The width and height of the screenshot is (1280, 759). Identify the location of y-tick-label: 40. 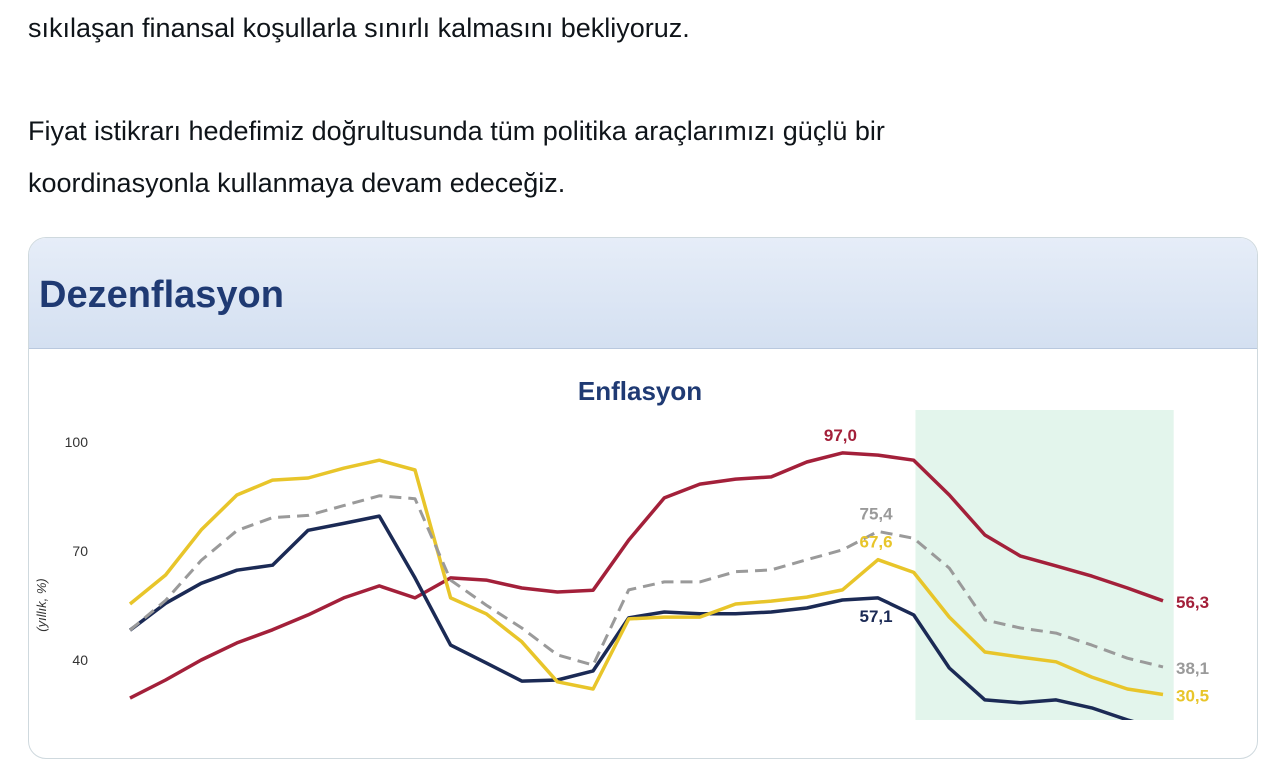
(80, 660).